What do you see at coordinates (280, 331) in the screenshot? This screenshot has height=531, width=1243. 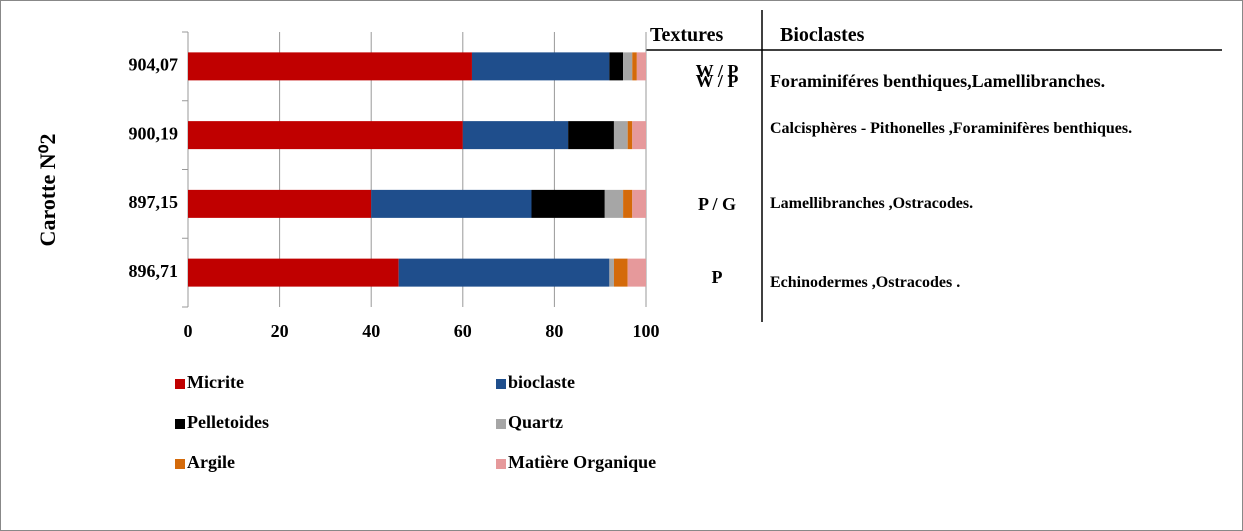 I see `x-tick-label: 20` at bounding box center [280, 331].